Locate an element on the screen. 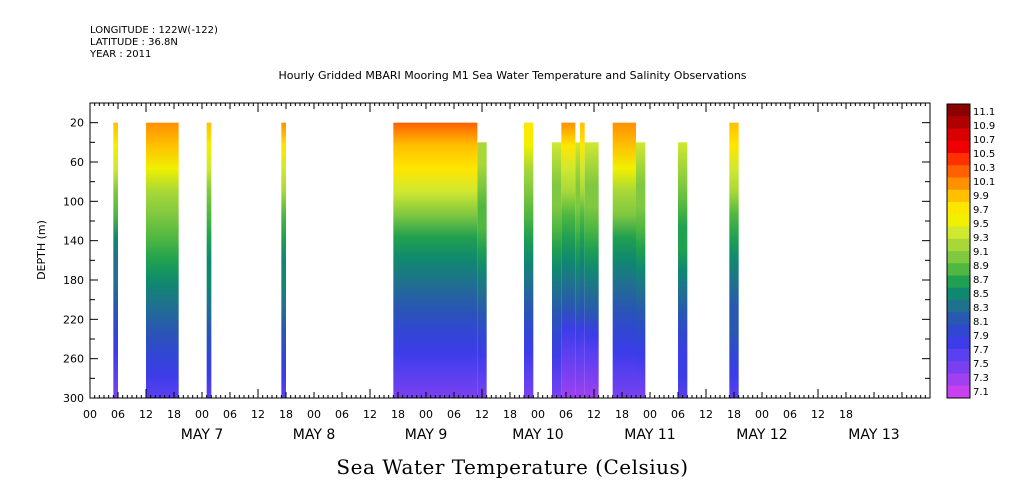 Image resolution: width=1009 pixels, height=504 pixels. colorbar-label: 7.7 is located at coordinates (981, 350).